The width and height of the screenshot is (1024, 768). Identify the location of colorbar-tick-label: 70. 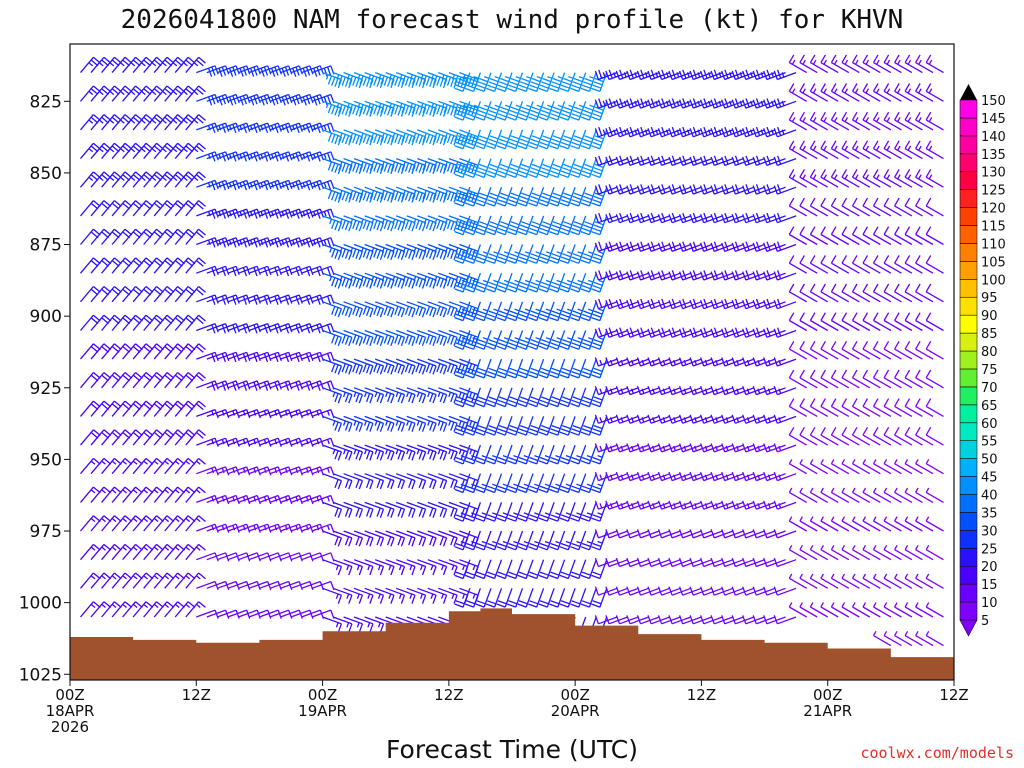
(989, 388).